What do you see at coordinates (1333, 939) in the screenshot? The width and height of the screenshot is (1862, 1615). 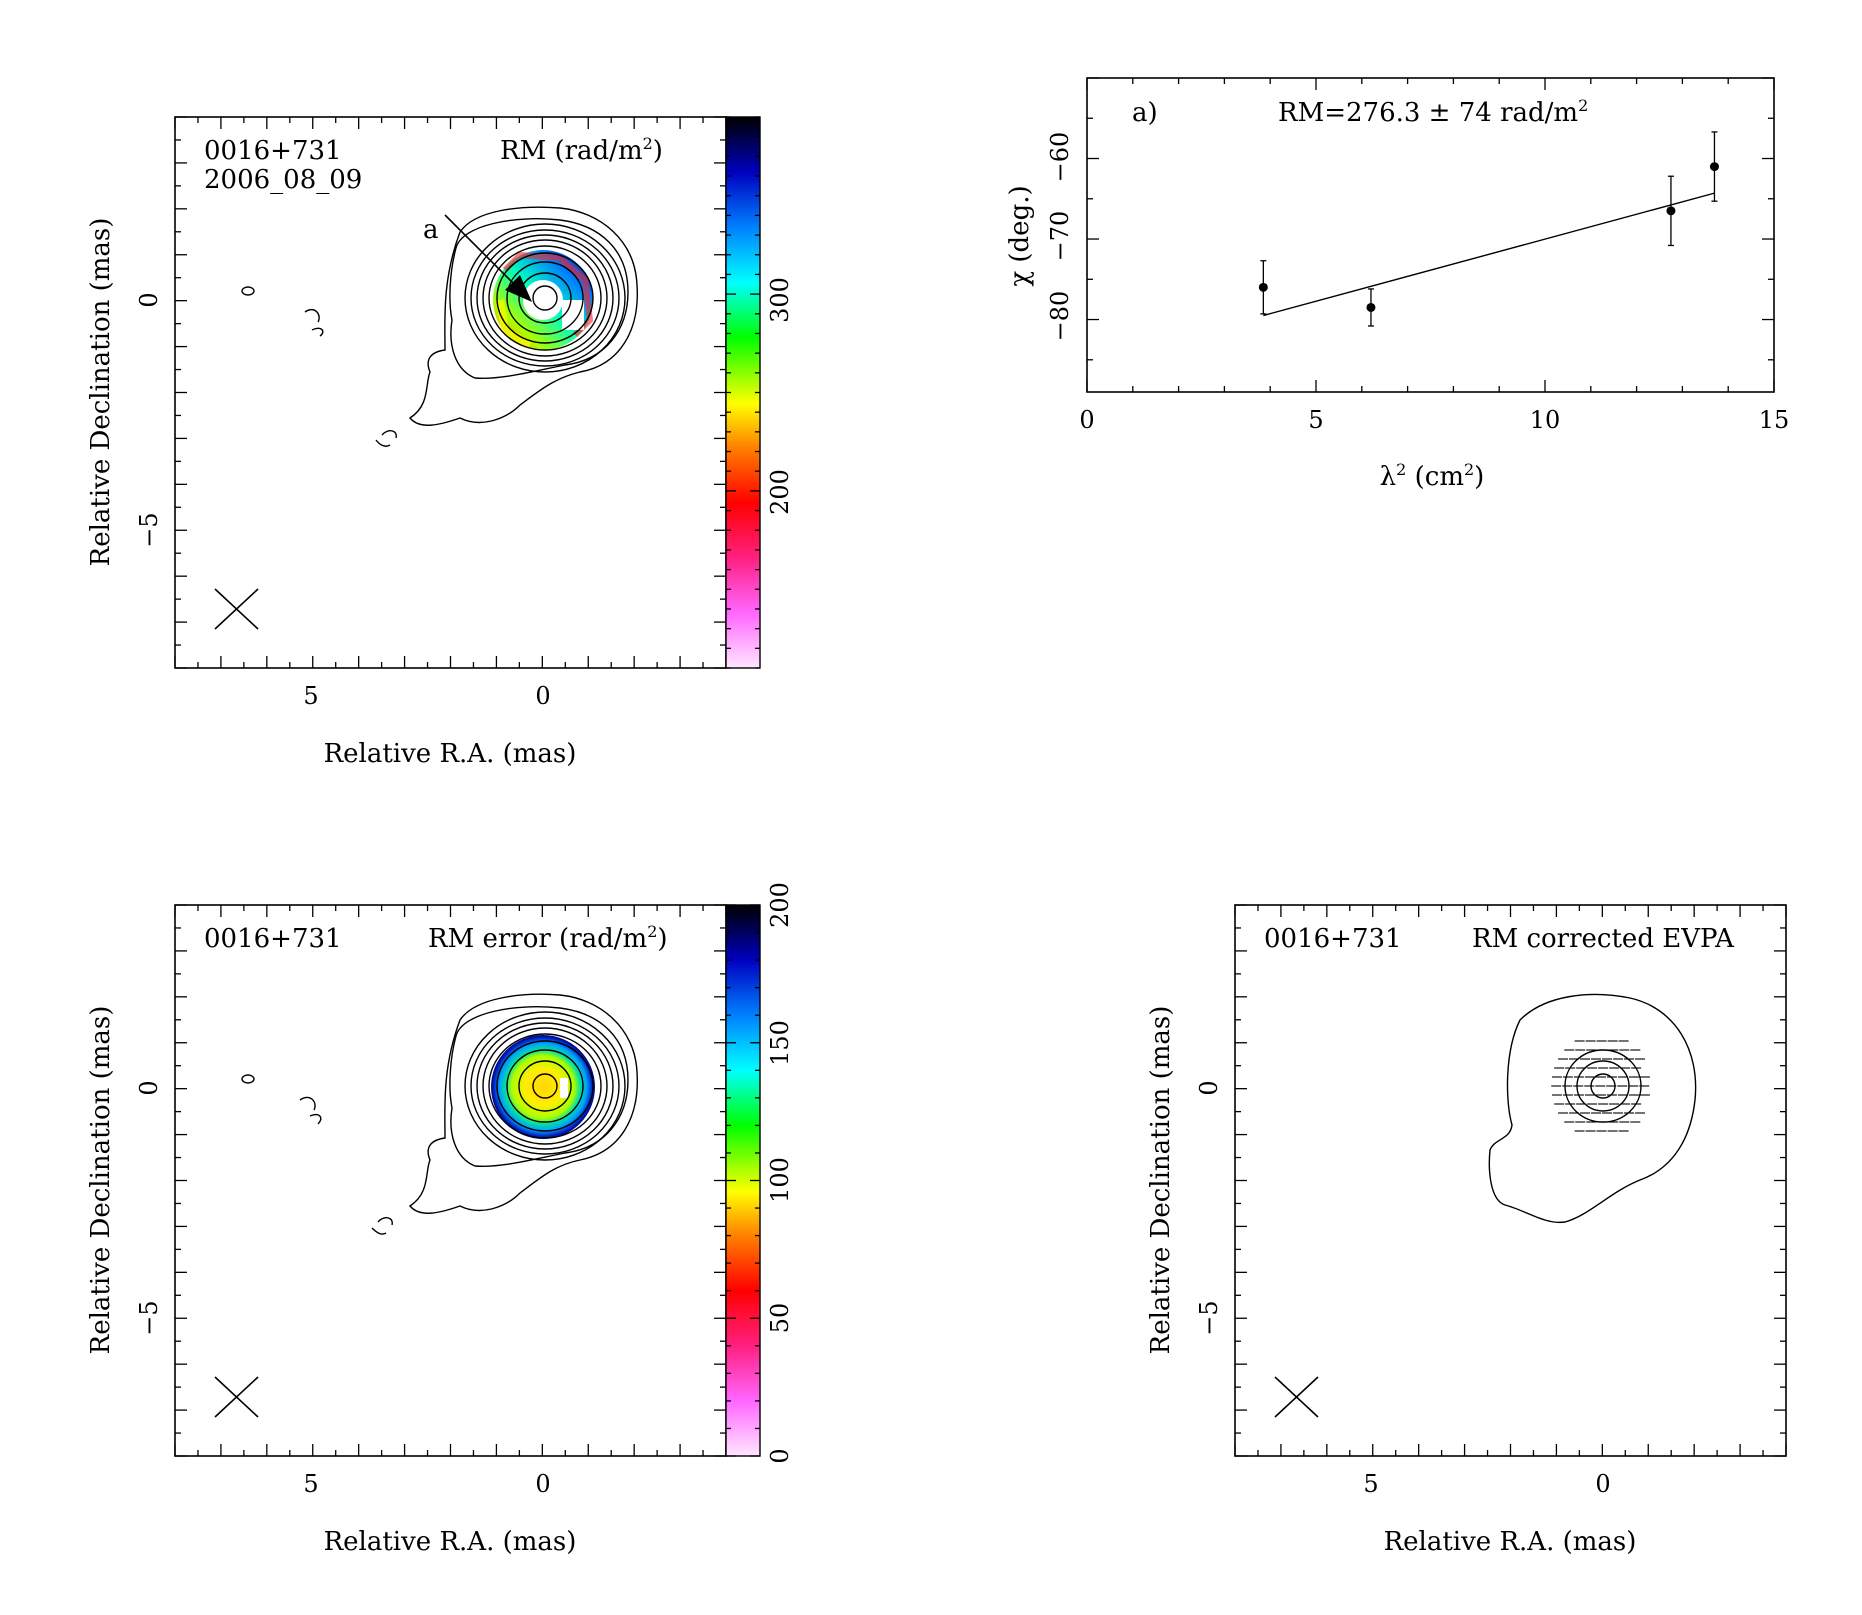 I see `evpa-source: 0016+731` at bounding box center [1333, 939].